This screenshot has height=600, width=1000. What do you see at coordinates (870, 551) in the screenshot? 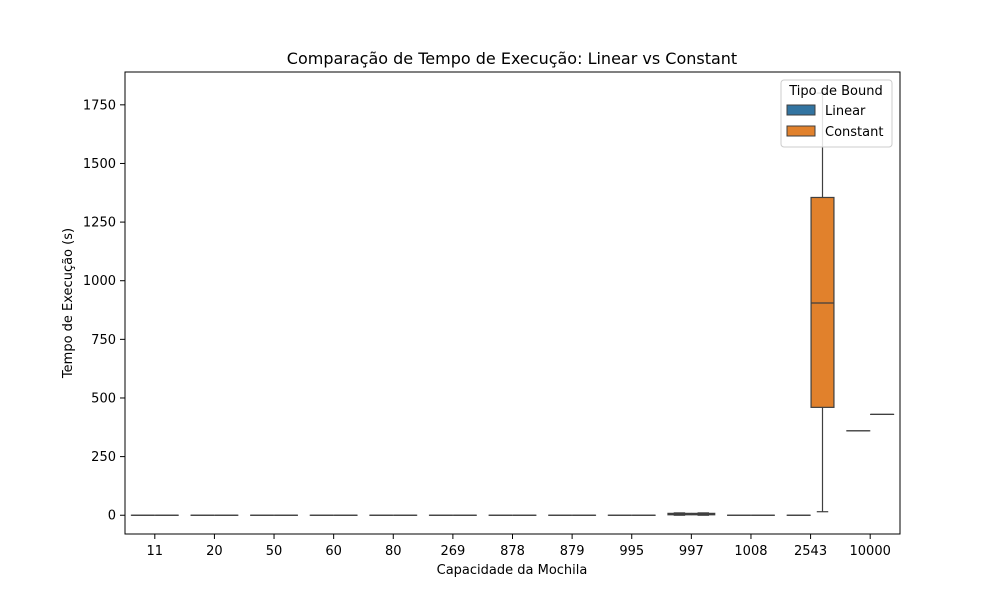
I see `x-tick-label: 10000` at bounding box center [870, 551].